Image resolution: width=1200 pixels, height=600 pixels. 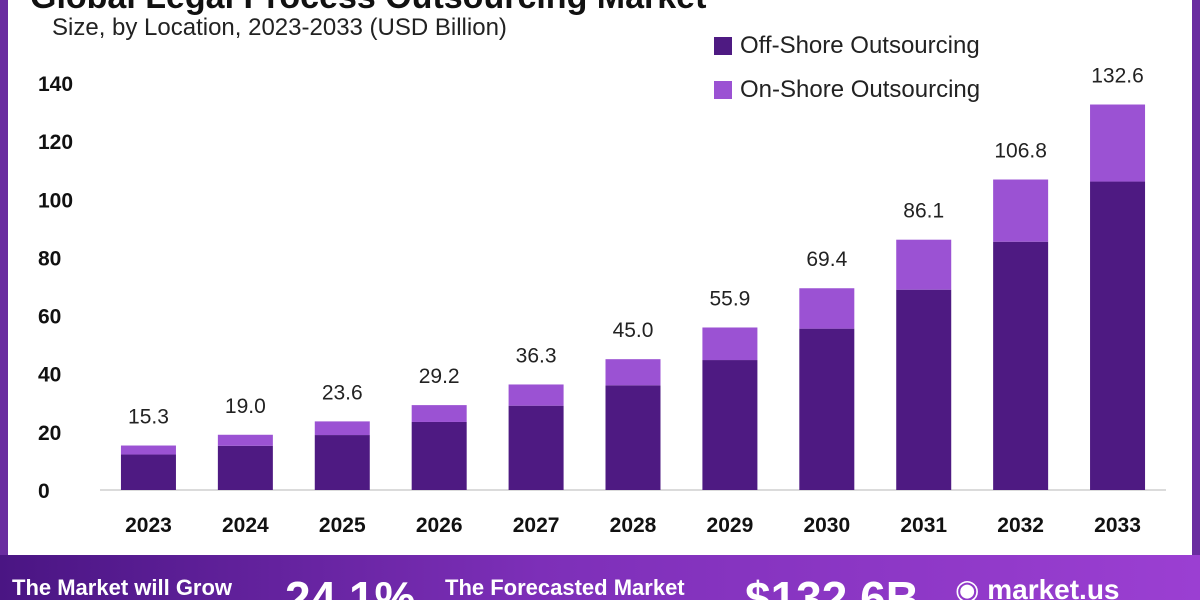 I want to click on footer-forecast-value: $132.6B, so click(x=832, y=586).